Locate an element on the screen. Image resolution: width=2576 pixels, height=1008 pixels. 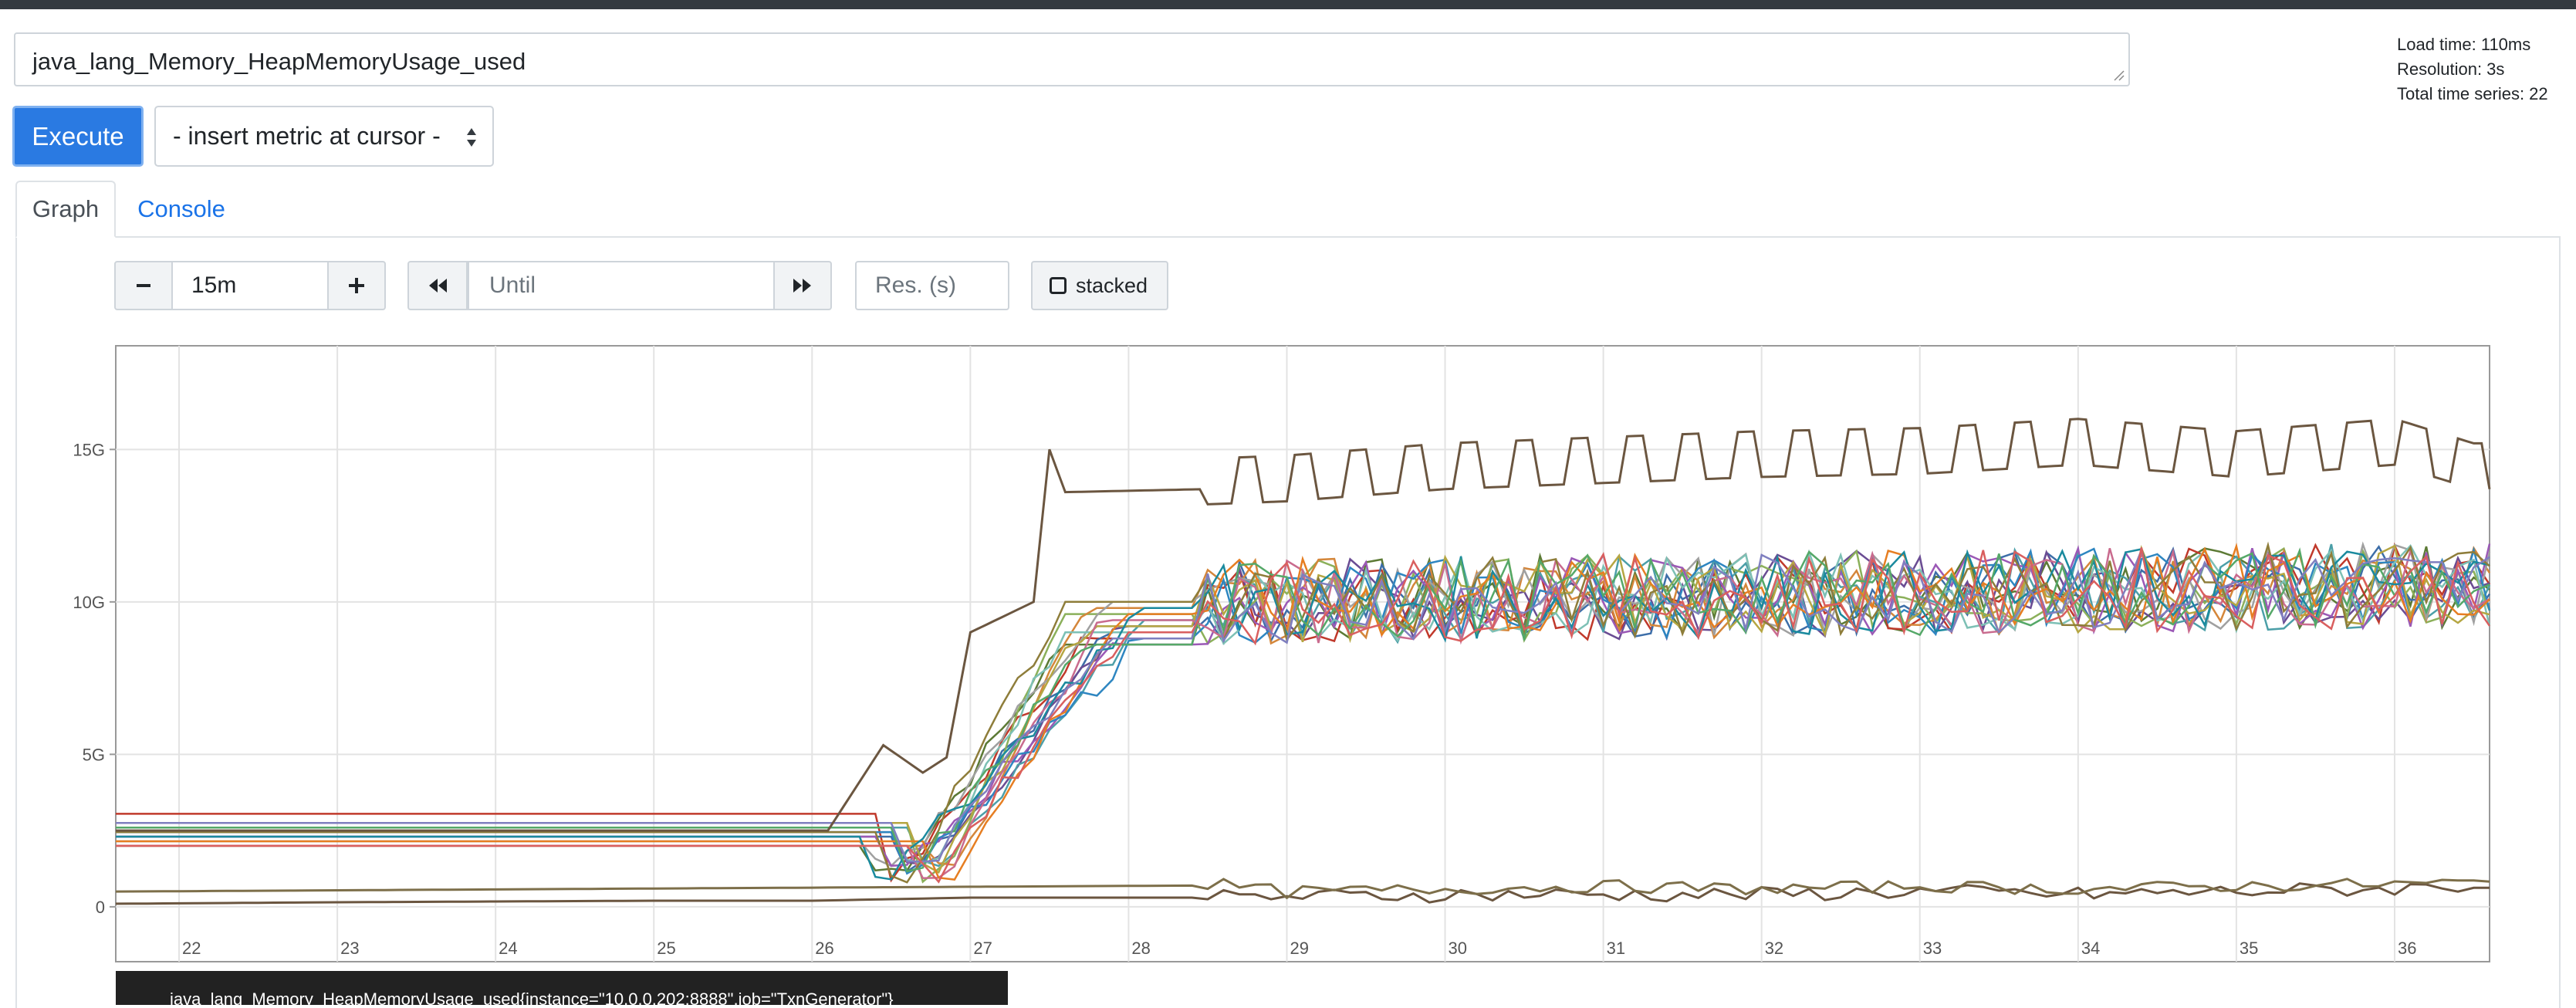
x-tick-label: 35 is located at coordinates (2249, 948).